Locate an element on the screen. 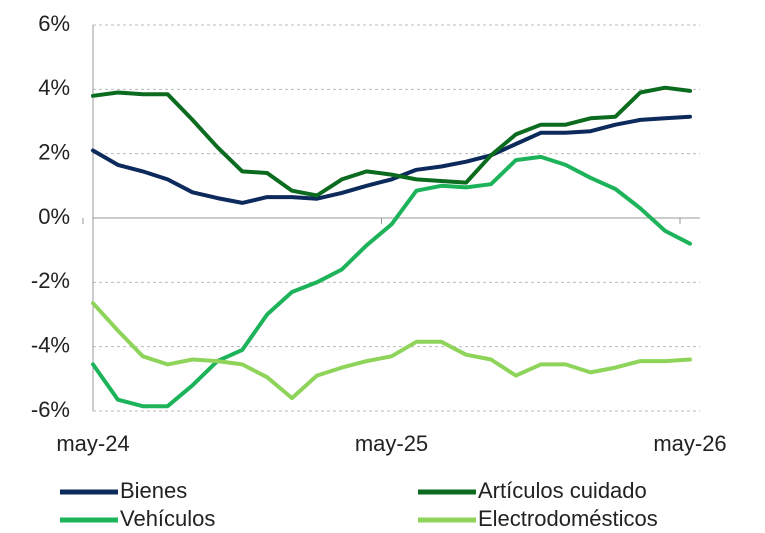  y-tick-label: 6% is located at coordinates (54, 23).